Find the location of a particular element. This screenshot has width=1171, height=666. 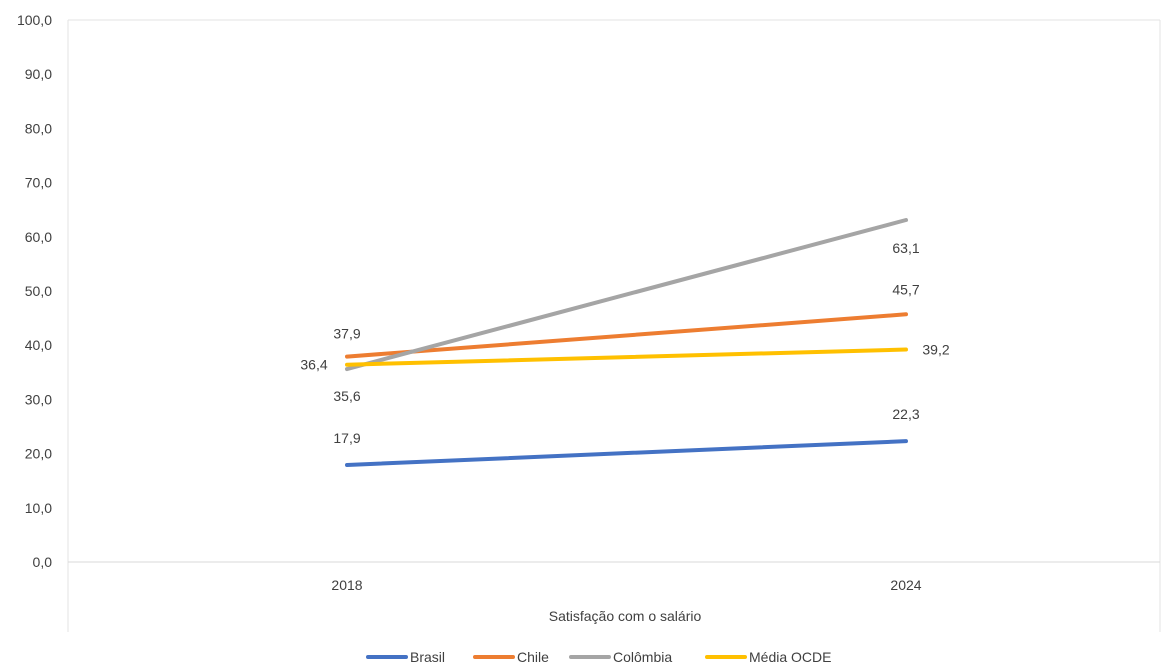

x-category-label: 2018 is located at coordinates (346, 585).